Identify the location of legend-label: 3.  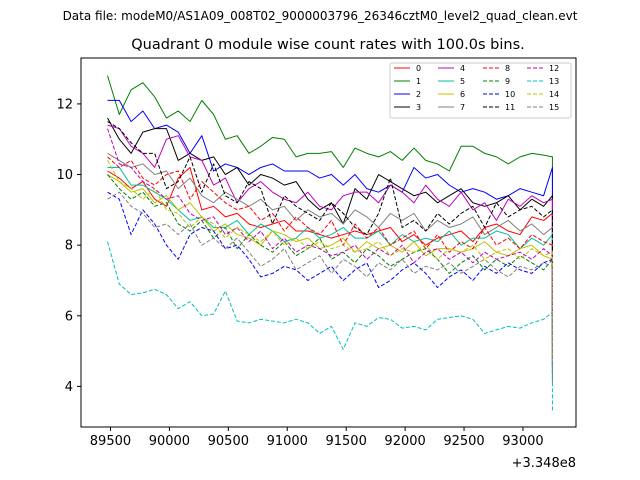
(418, 107).